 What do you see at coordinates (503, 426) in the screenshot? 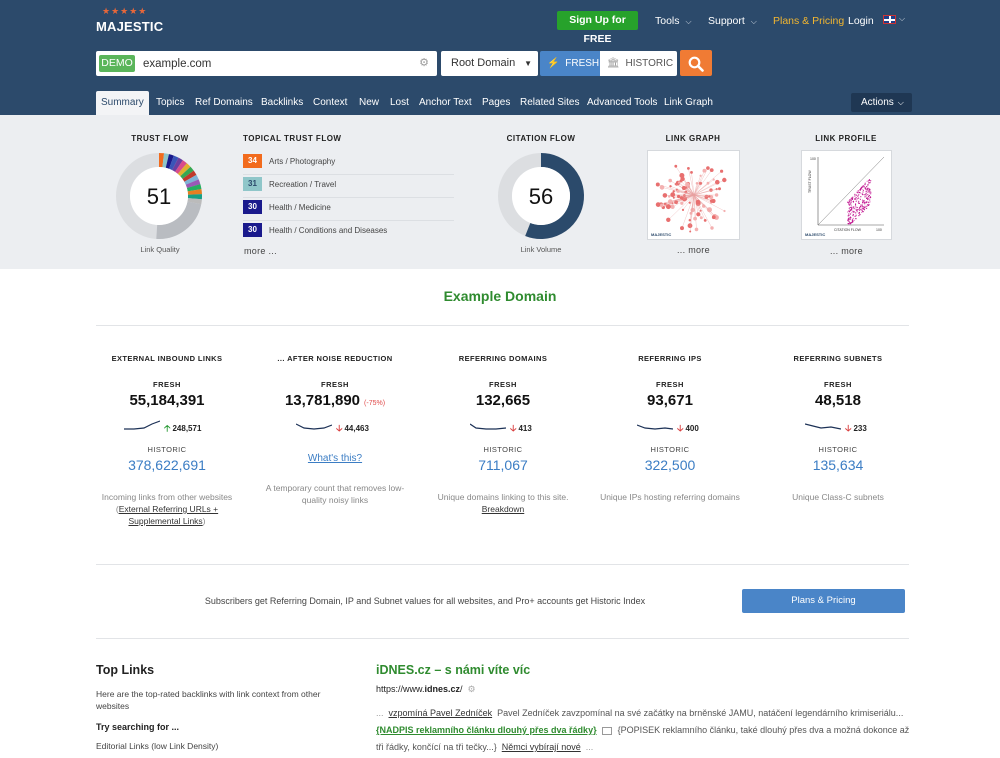
I see `trend-sparkline: 🡣 413` at bounding box center [503, 426].